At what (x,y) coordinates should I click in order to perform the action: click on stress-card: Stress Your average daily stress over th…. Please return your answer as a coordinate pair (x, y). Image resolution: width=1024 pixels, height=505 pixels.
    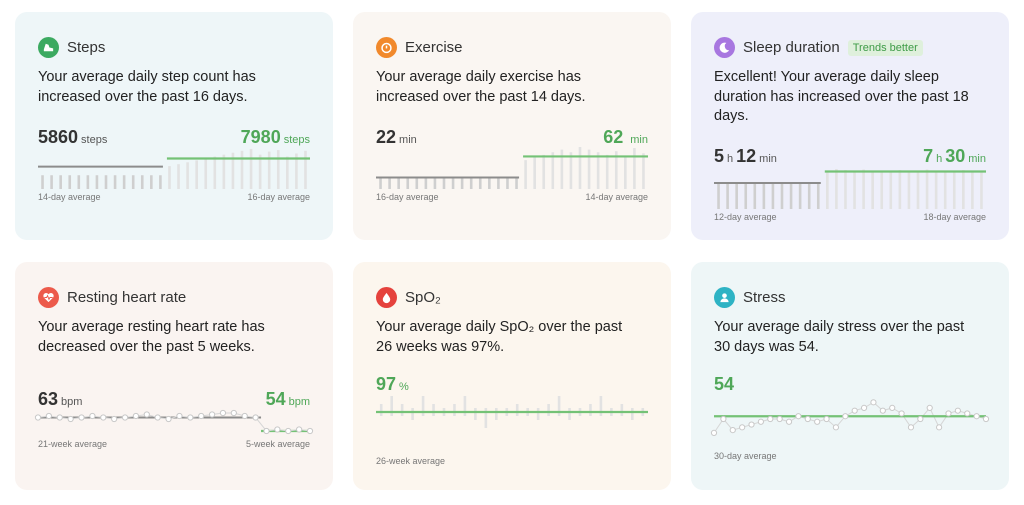
    Looking at the image, I should click on (850, 376).